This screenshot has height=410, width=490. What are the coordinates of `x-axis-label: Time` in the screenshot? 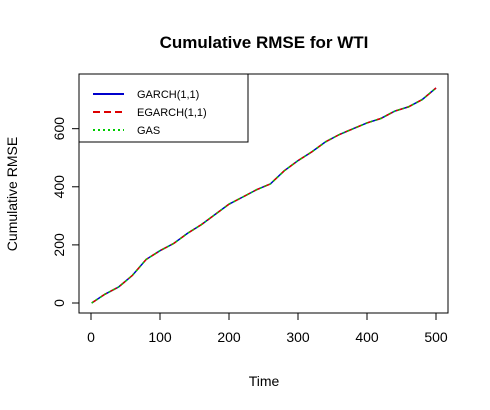 It's located at (264, 381).